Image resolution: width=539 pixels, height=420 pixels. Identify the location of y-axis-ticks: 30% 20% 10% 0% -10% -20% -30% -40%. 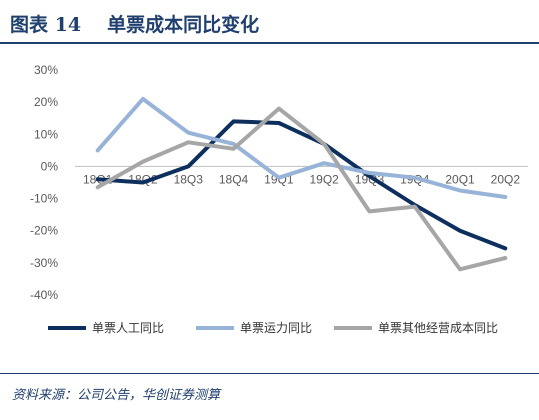
(44, 182).